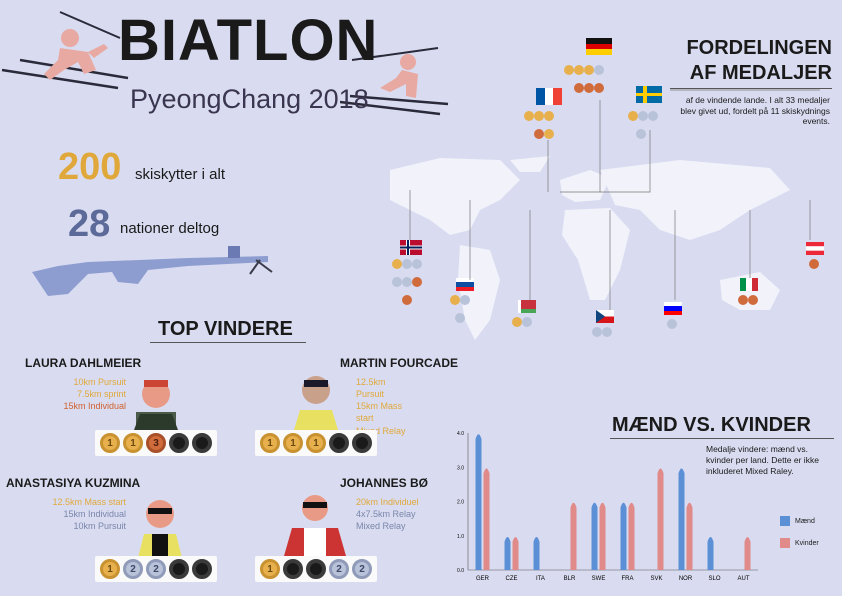 Image resolution: width=842 pixels, height=596 pixels. Describe the element at coordinates (73, 483) in the screenshot. I see `athlete-name: ANASTASIYA KUZMINA` at that location.